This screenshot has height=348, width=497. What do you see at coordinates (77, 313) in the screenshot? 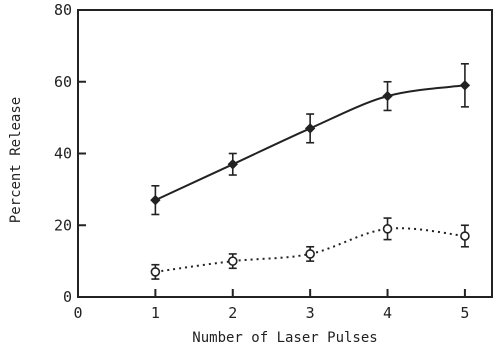
I see `x-tick-label: 0` at bounding box center [77, 313].